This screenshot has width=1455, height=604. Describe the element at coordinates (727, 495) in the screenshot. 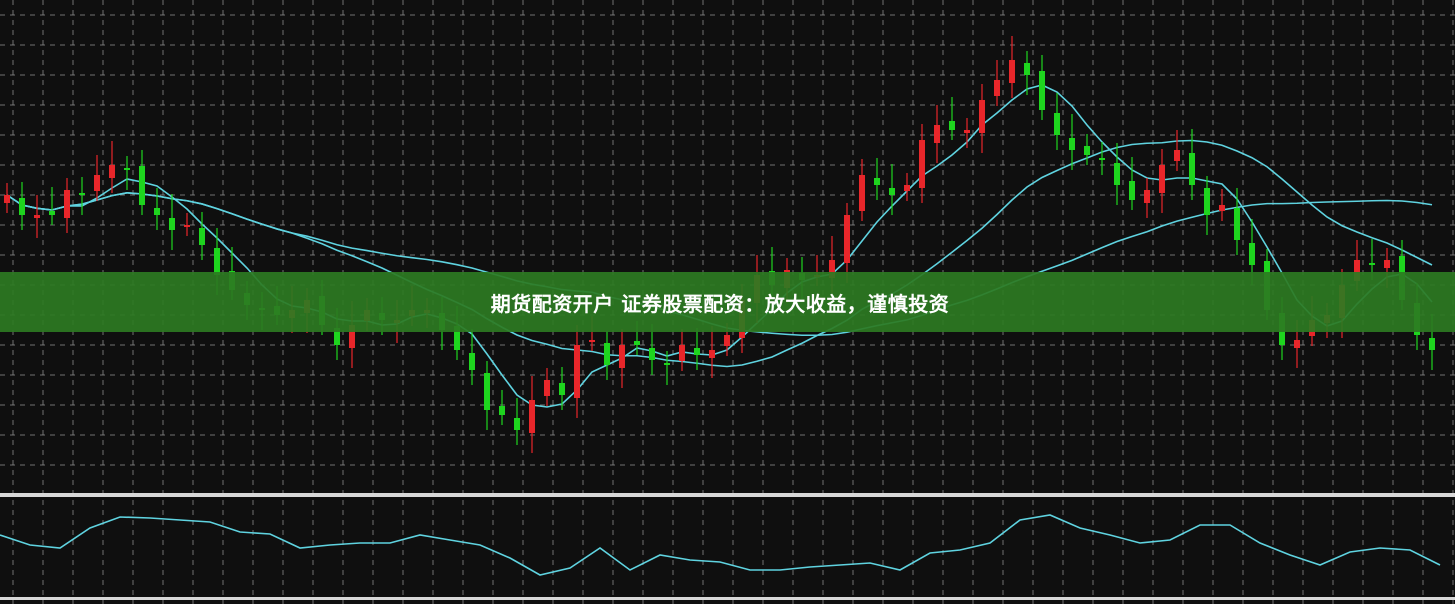

I see `panel-separator` at that location.